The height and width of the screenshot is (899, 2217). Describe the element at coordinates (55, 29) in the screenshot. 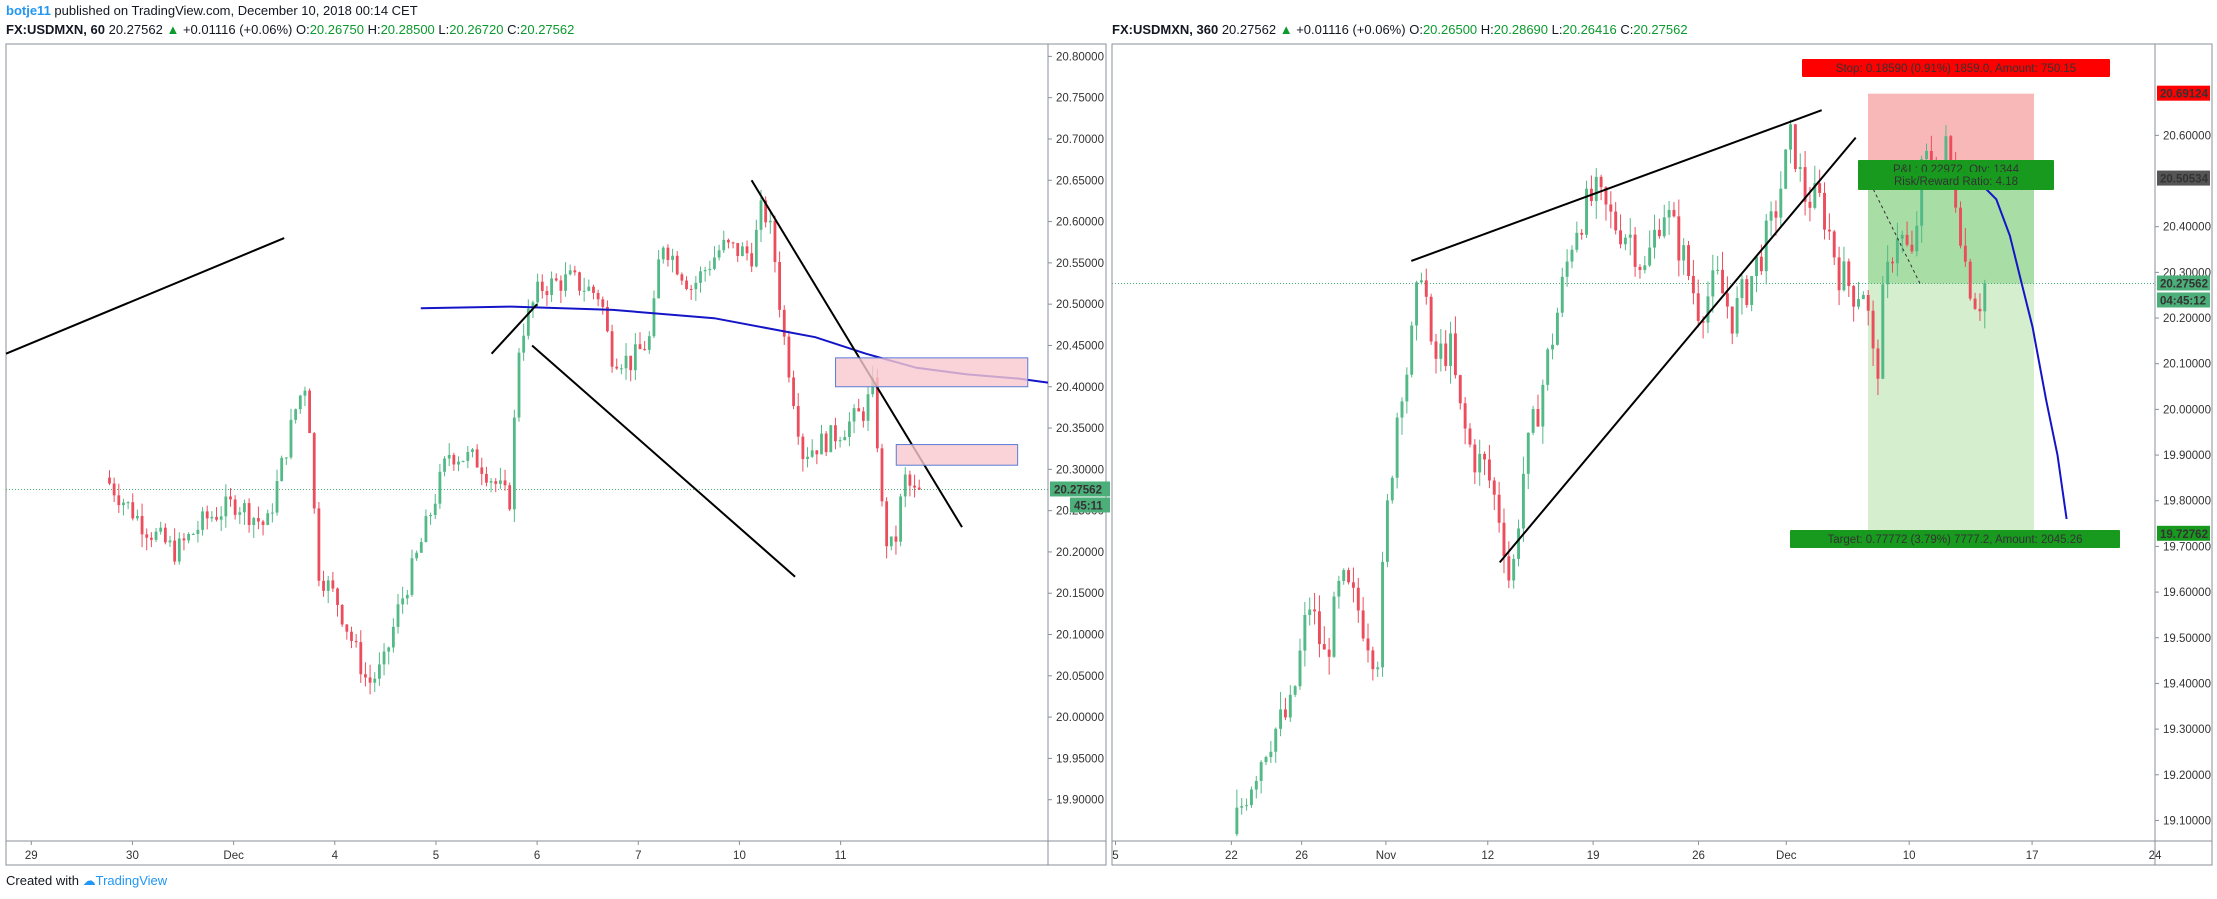

I see `left-symbol: FX:USDMXN, 60` at that location.